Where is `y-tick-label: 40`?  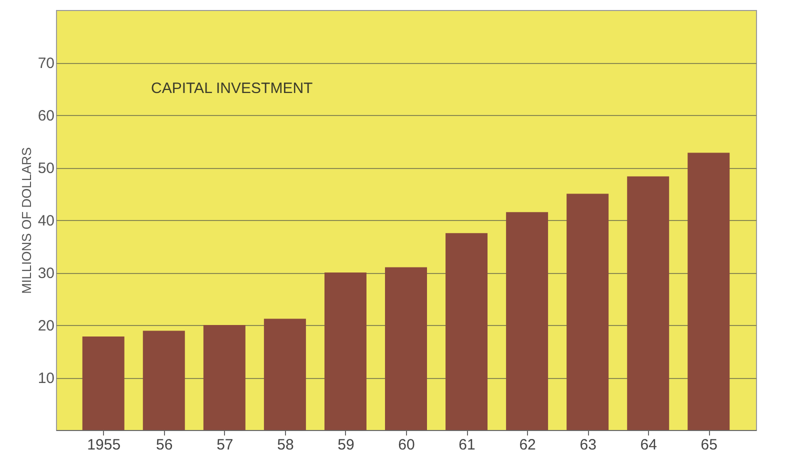
y-tick-label: 40 is located at coordinates (46, 221).